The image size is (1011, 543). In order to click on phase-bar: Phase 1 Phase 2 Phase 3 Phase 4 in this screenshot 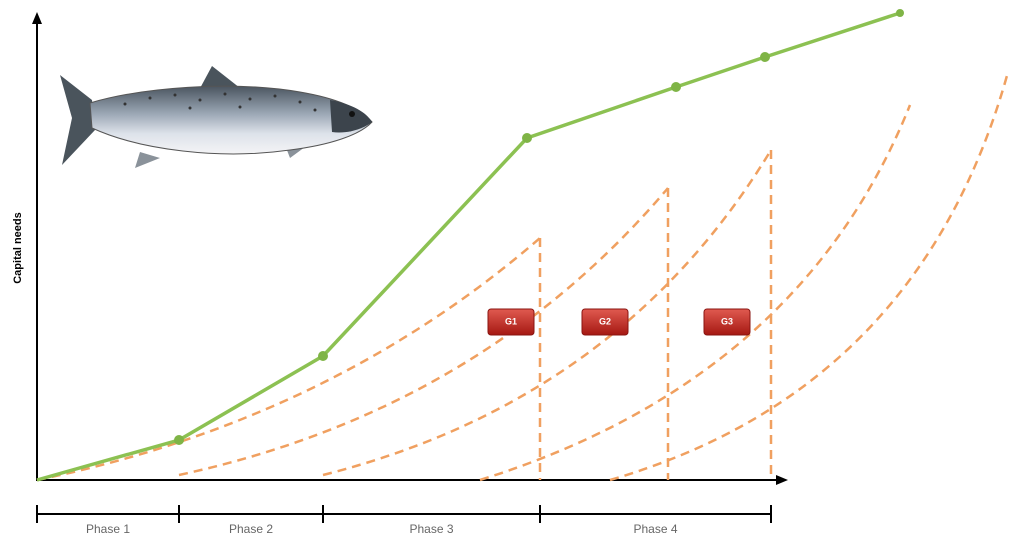, I will do `click(404, 520)`.